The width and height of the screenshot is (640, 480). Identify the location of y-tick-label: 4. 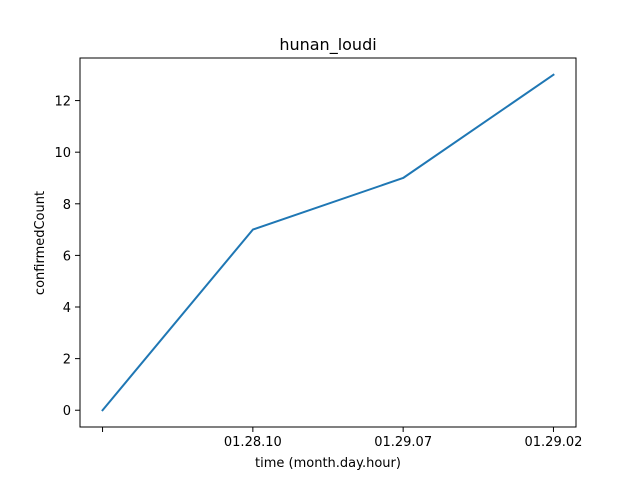
(67, 308).